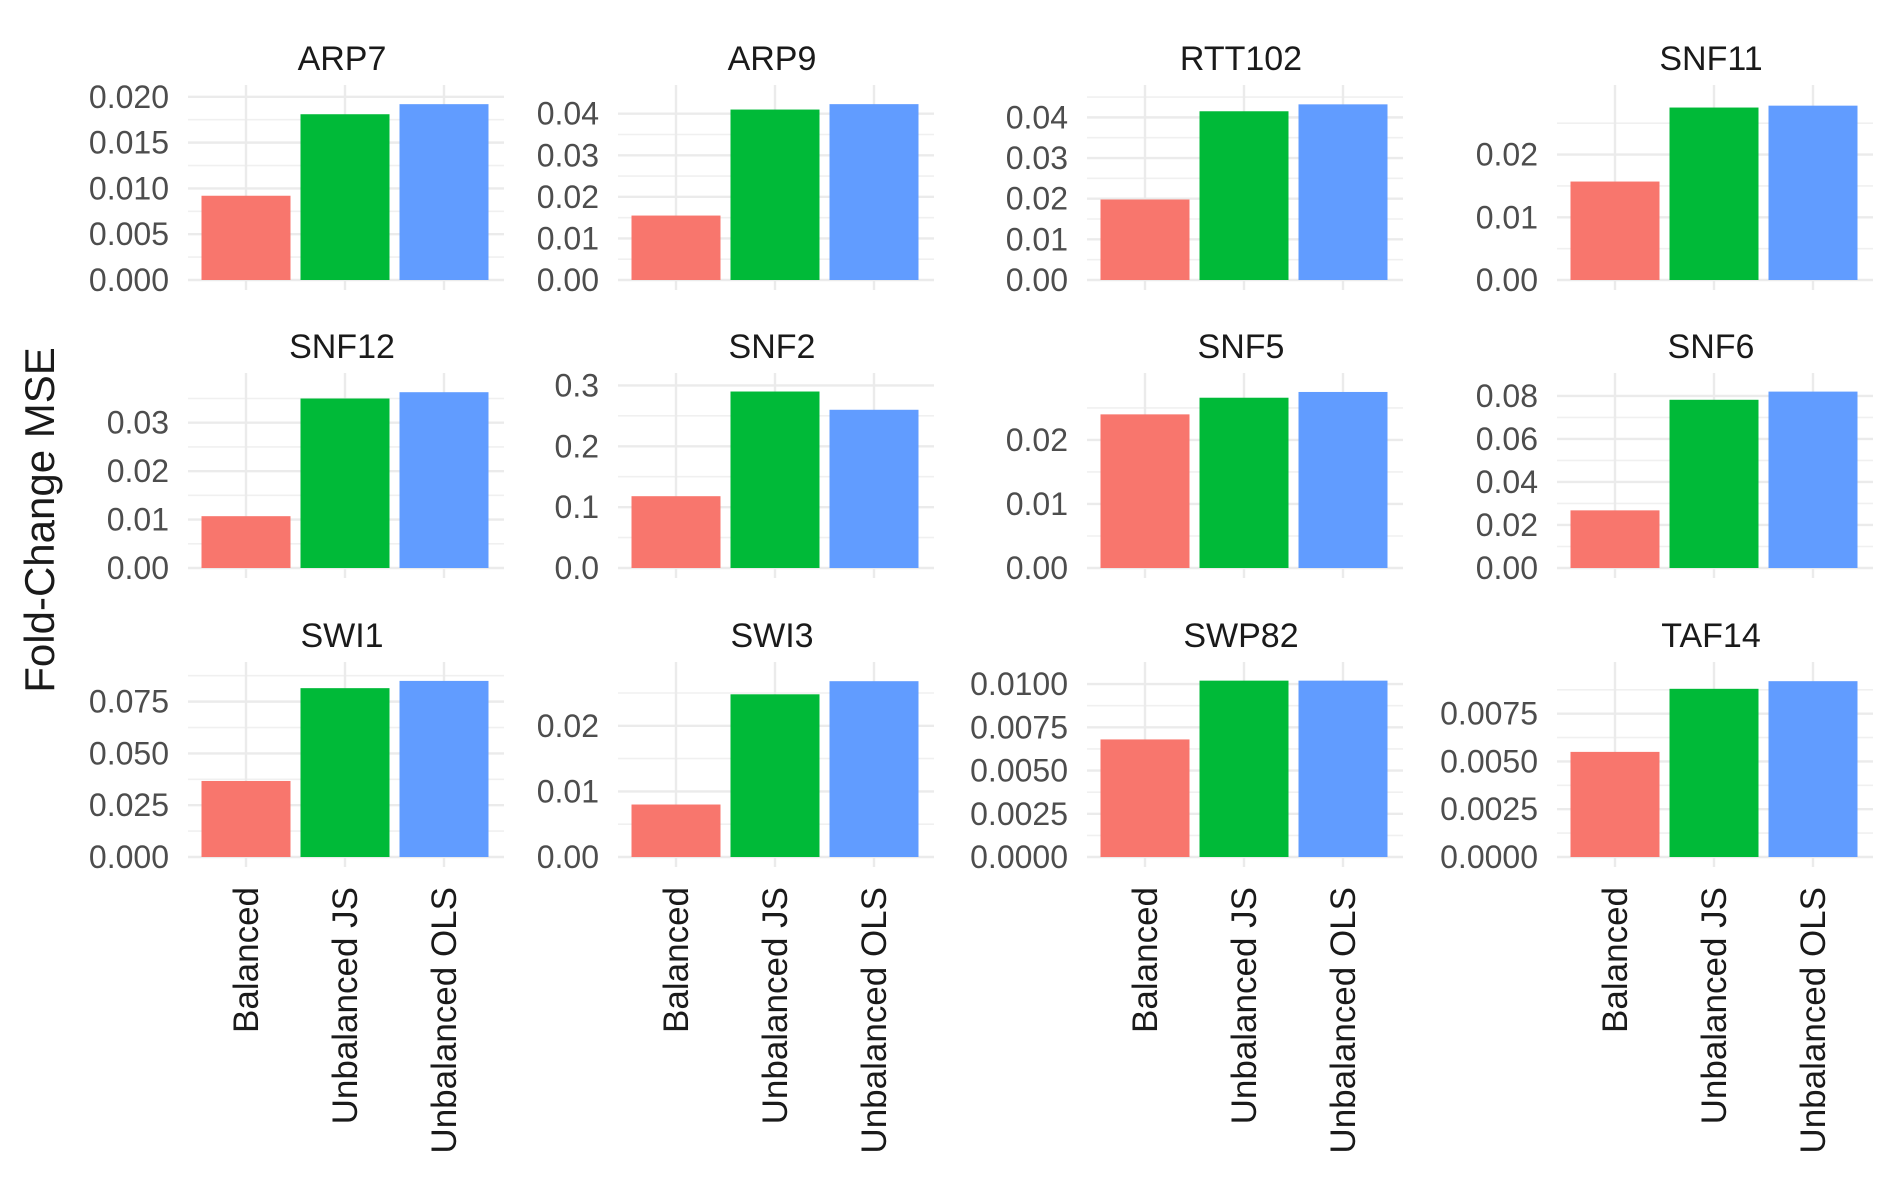 The height and width of the screenshot is (1181, 1889). What do you see at coordinates (342, 59) in the screenshot?
I see `panel-title: ARP7` at bounding box center [342, 59].